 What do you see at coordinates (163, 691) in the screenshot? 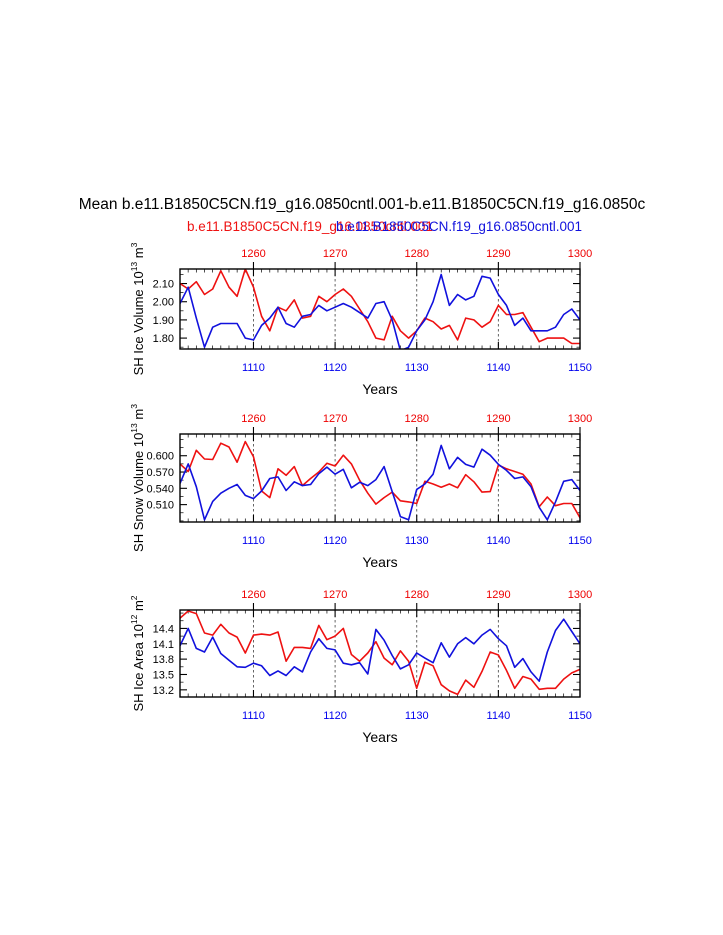
I see `y-tick-label: 13.2` at bounding box center [163, 691].